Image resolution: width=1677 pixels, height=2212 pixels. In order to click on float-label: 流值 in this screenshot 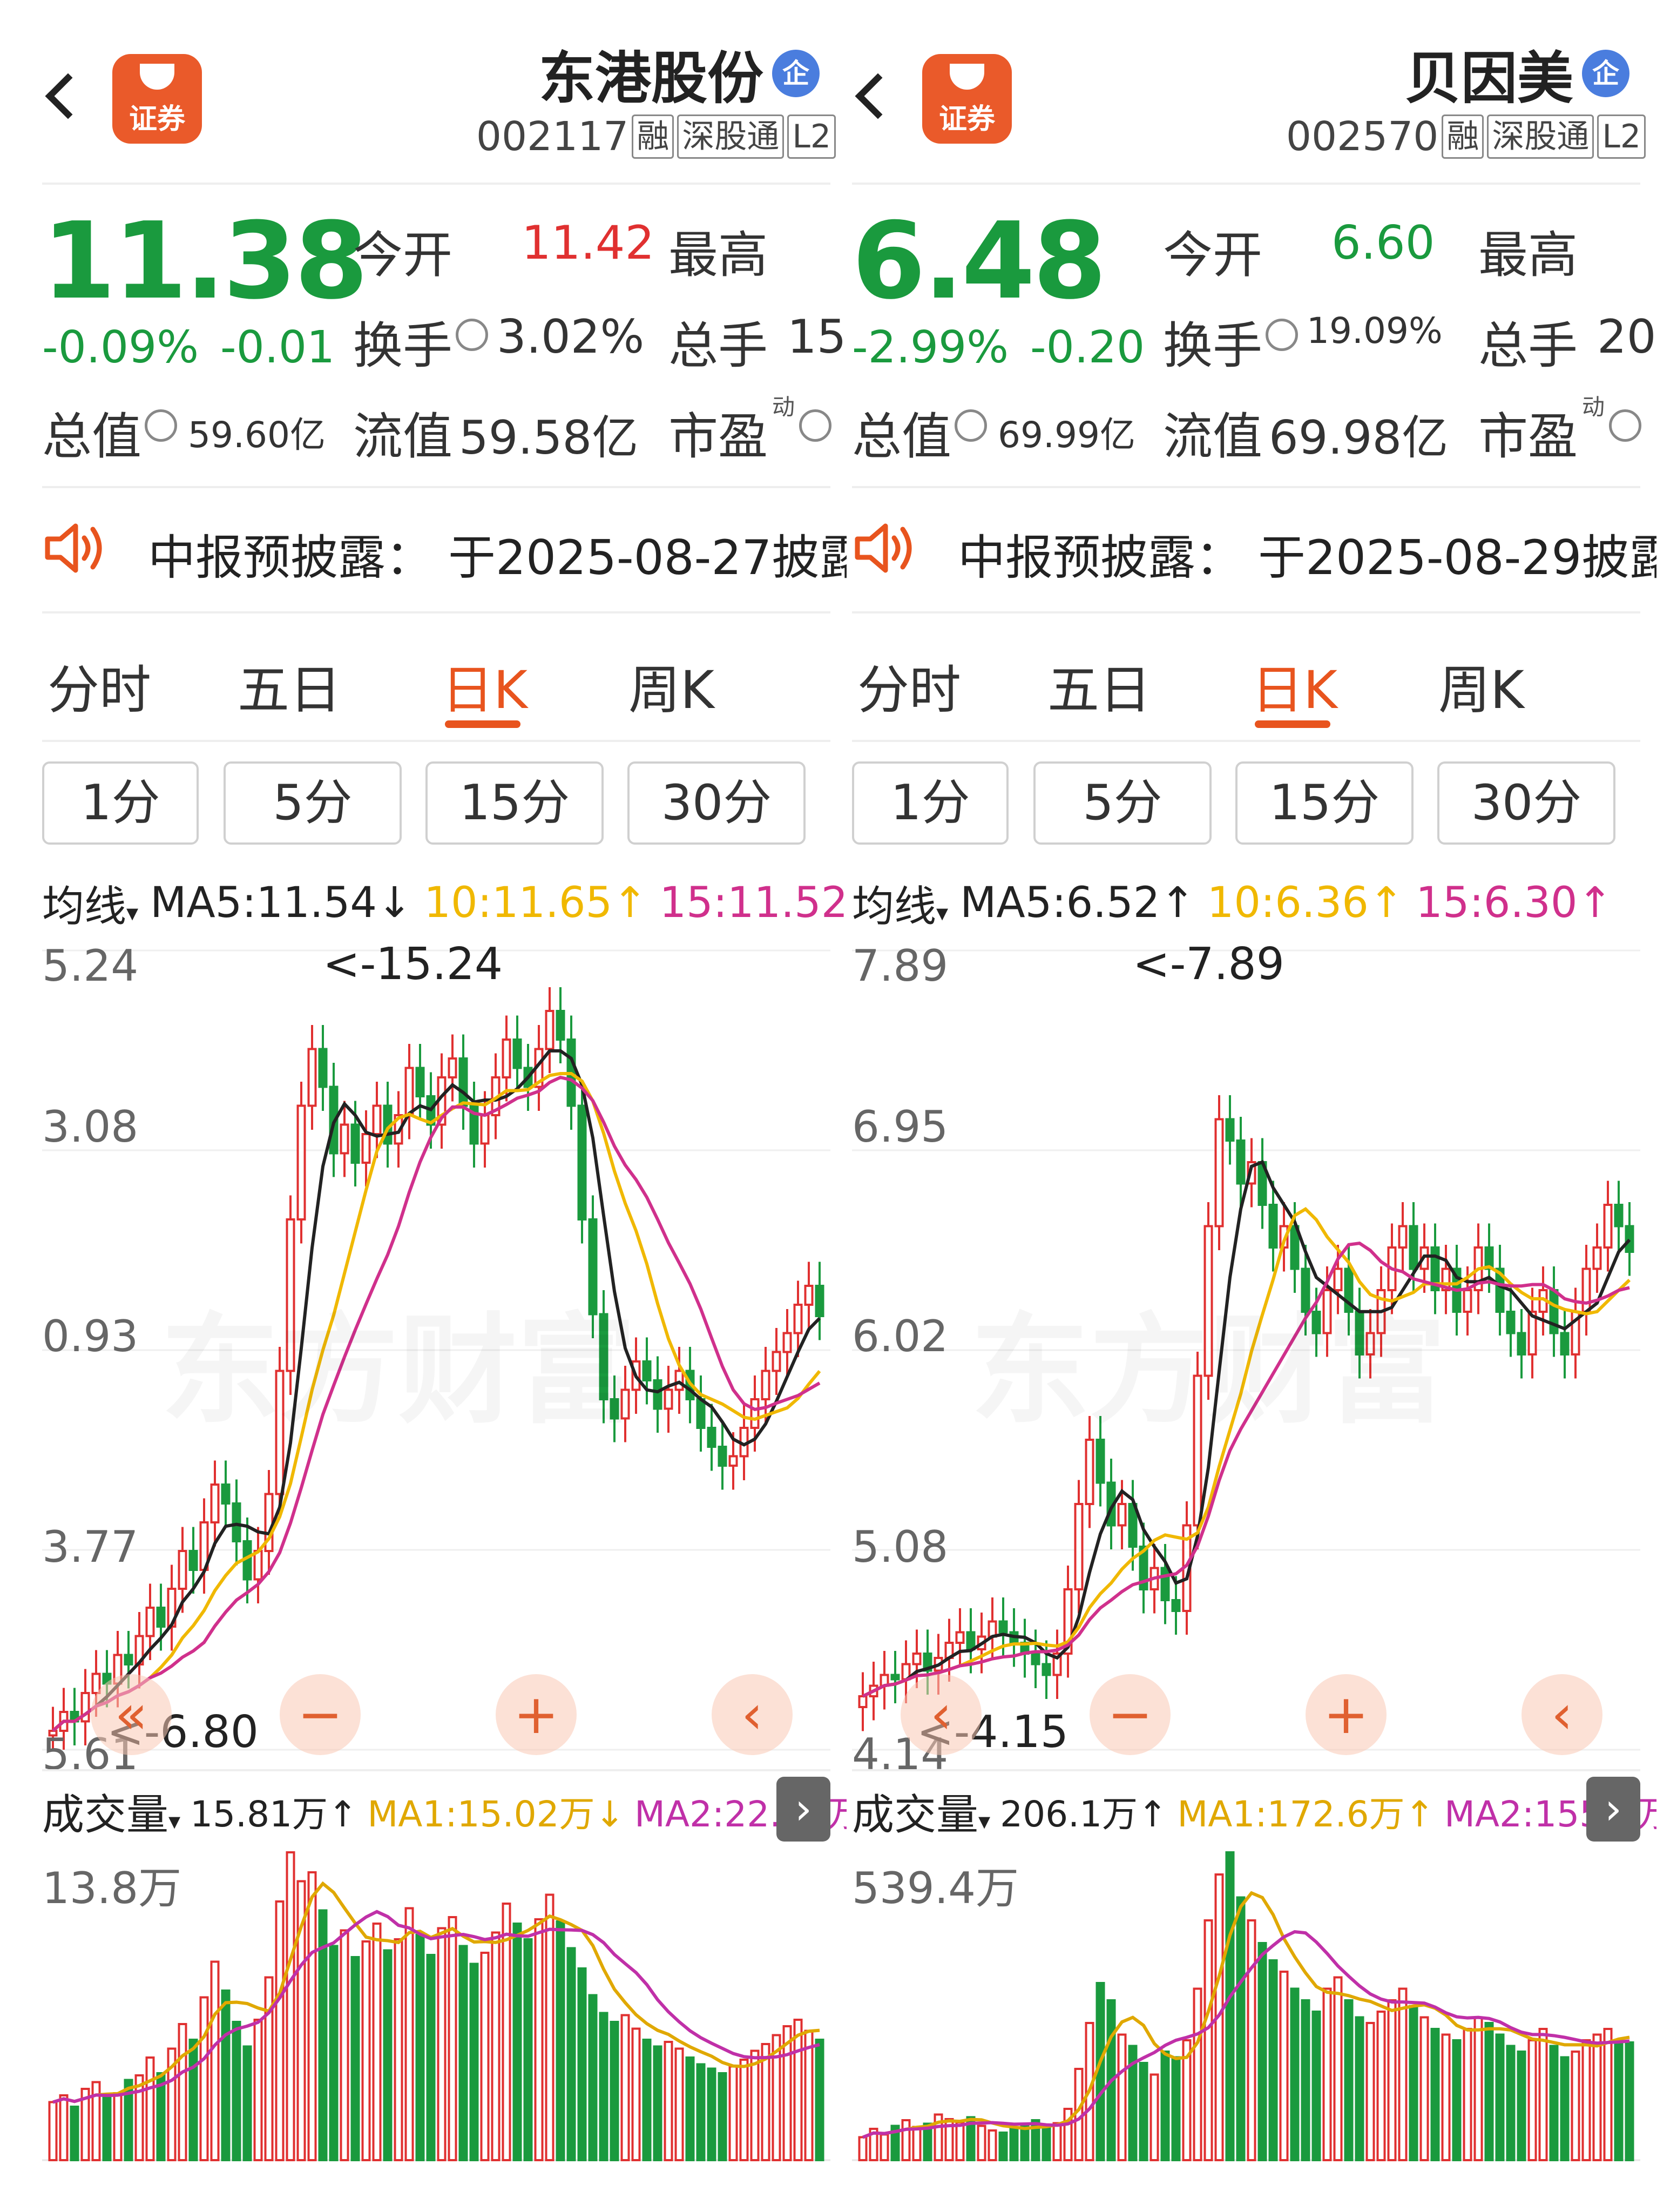, I will do `click(1213, 437)`.